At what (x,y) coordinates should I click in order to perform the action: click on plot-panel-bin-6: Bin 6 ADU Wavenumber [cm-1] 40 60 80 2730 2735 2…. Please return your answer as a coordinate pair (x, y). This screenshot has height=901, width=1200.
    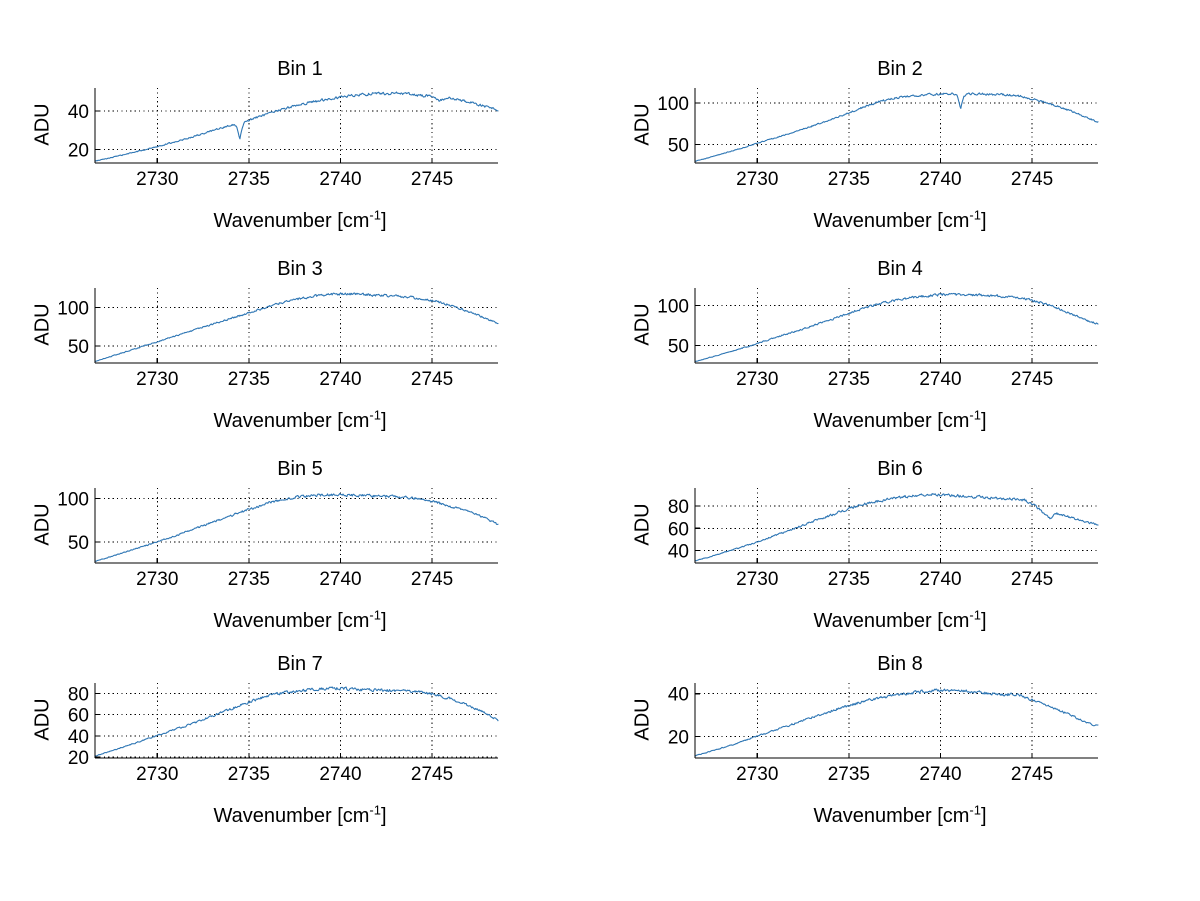
    Looking at the image, I should click on (900, 550).